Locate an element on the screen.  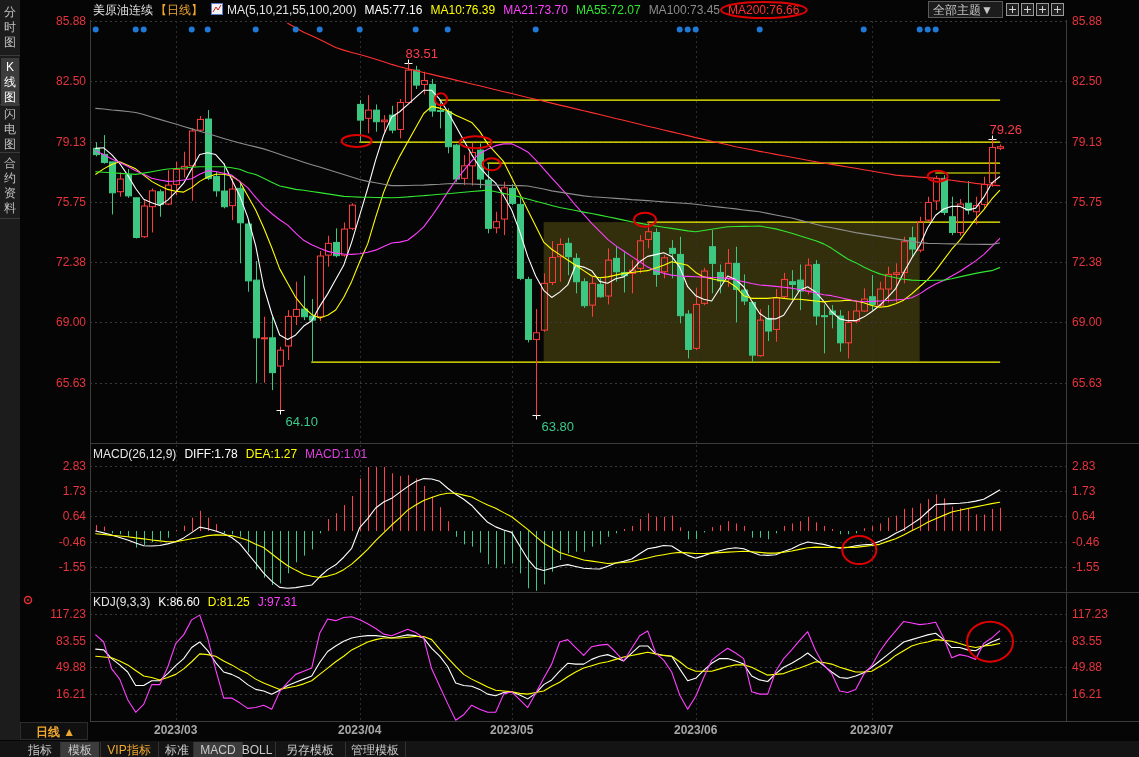
text: K:86.60 is located at coordinates (179, 602).